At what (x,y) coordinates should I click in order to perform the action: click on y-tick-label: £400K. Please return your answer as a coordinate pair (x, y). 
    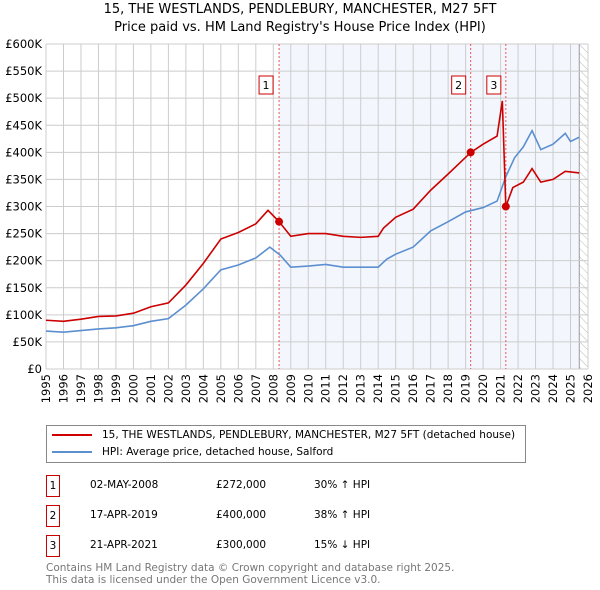
    Looking at the image, I should click on (23, 152).